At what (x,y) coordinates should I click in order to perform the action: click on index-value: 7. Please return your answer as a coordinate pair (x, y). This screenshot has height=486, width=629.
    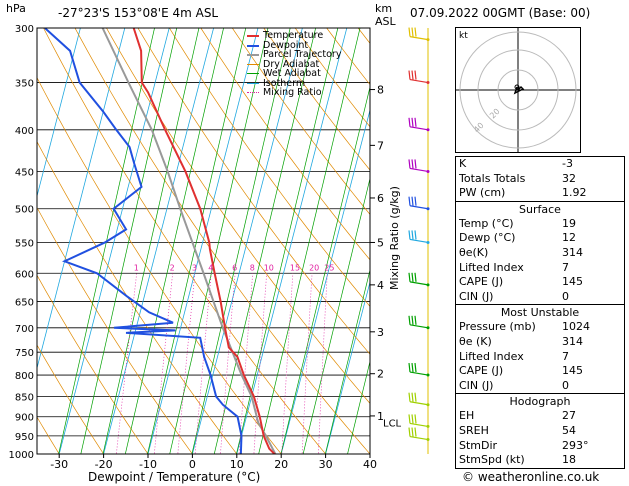
    Looking at the image, I should click on (565, 267).